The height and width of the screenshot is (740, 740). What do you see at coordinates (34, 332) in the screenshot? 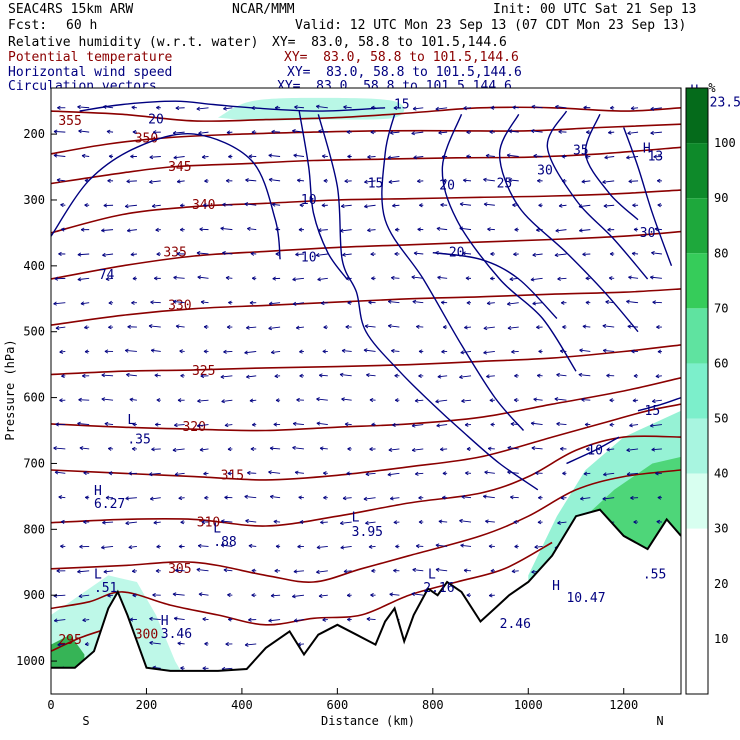
I see `y-tick-label: 500` at bounding box center [34, 332].